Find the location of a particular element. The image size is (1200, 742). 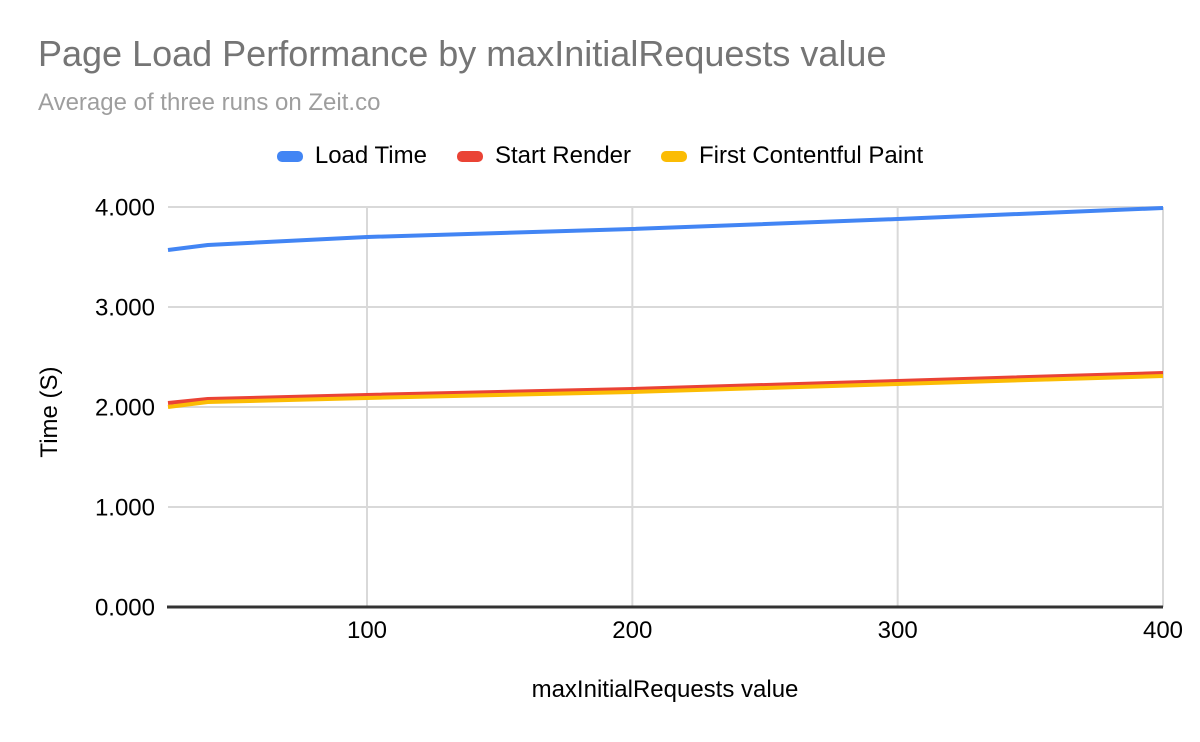

chart-subtitle: Average of three runs on Zeit.co is located at coordinates (209, 102).